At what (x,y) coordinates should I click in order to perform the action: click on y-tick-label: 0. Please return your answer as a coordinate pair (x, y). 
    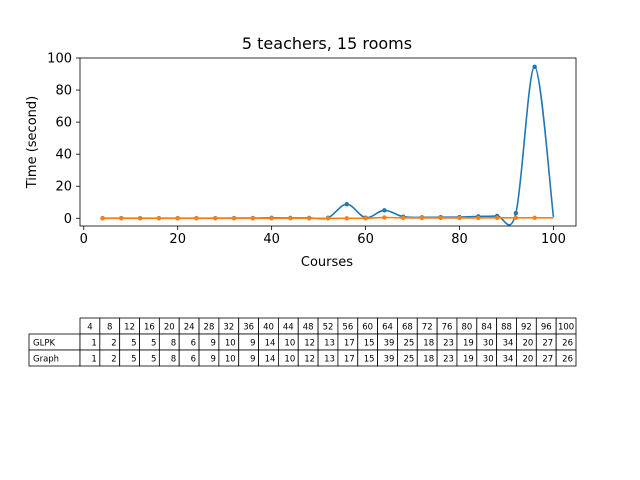
    Looking at the image, I should click on (68, 219).